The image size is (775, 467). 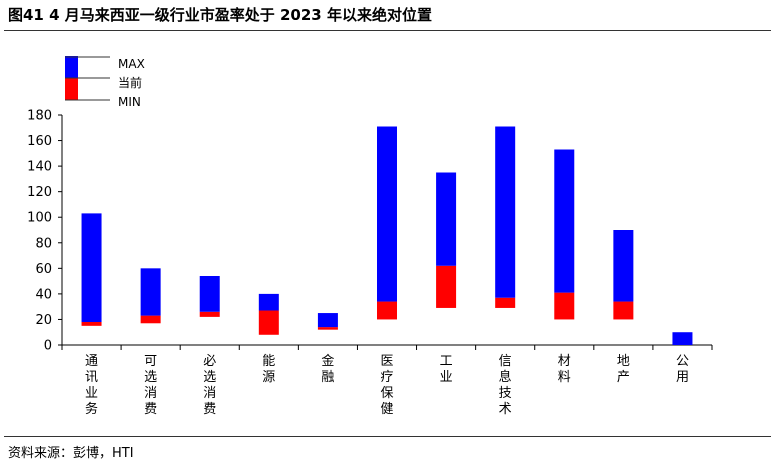 I want to click on x-category-label: 通讯业务, so click(x=91, y=385).